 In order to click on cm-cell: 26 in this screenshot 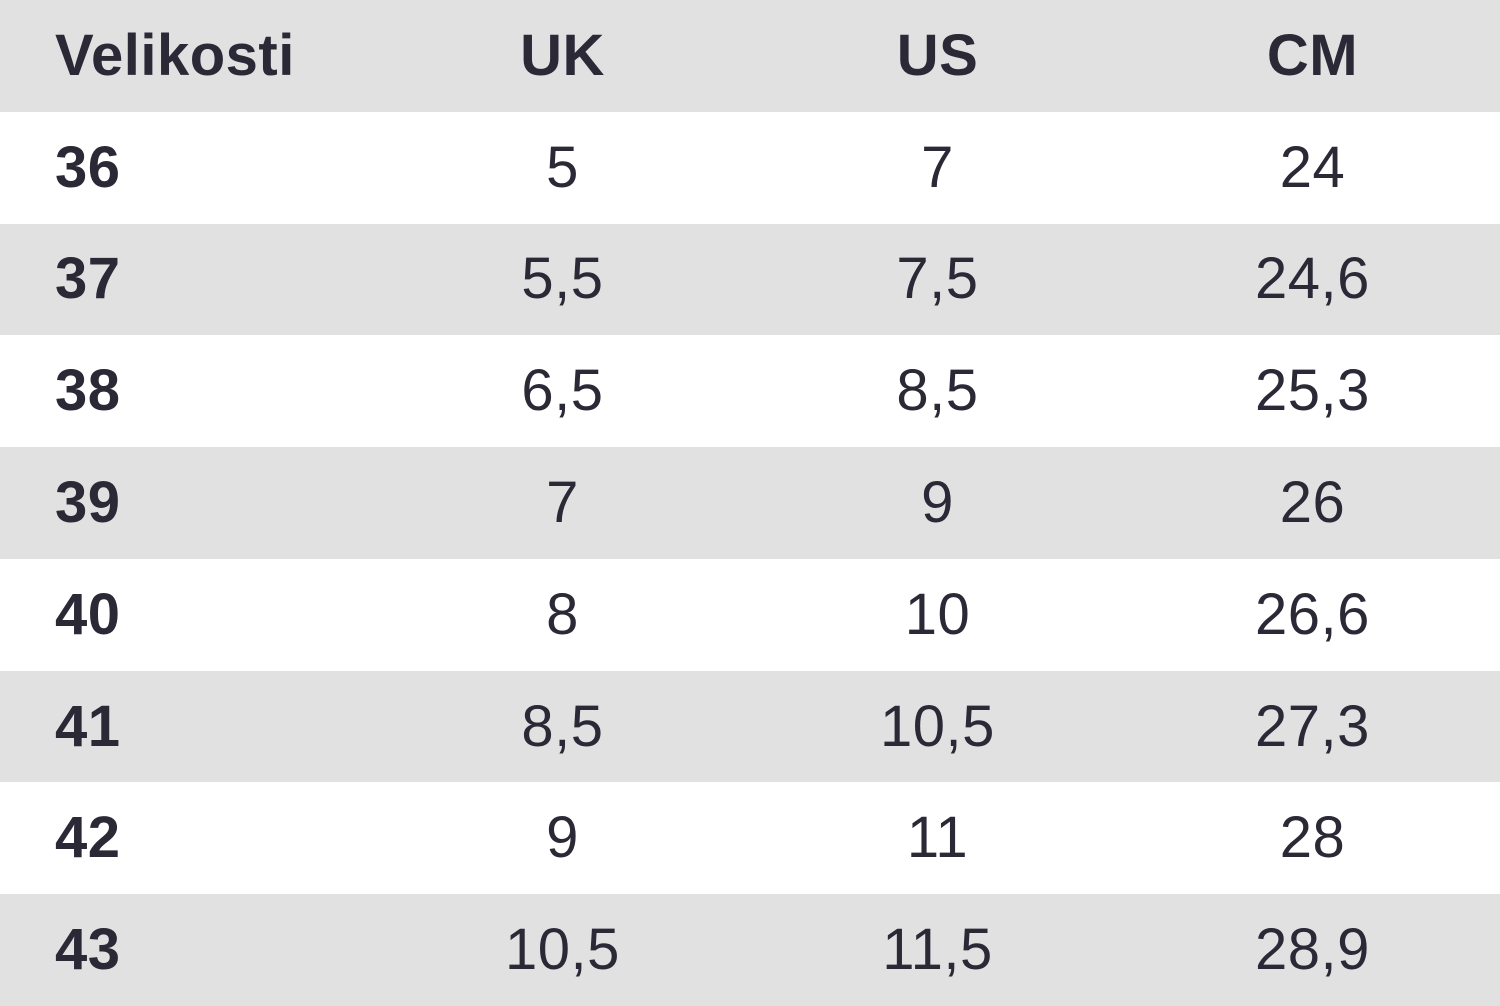, I will do `click(1312, 502)`.